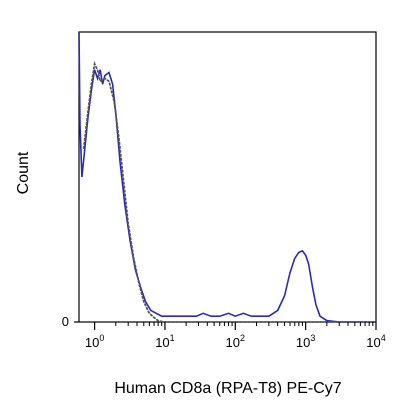 The height and width of the screenshot is (415, 400). Describe the element at coordinates (375, 341) in the screenshot. I see `x-tick-label: 10⁴` at that location.